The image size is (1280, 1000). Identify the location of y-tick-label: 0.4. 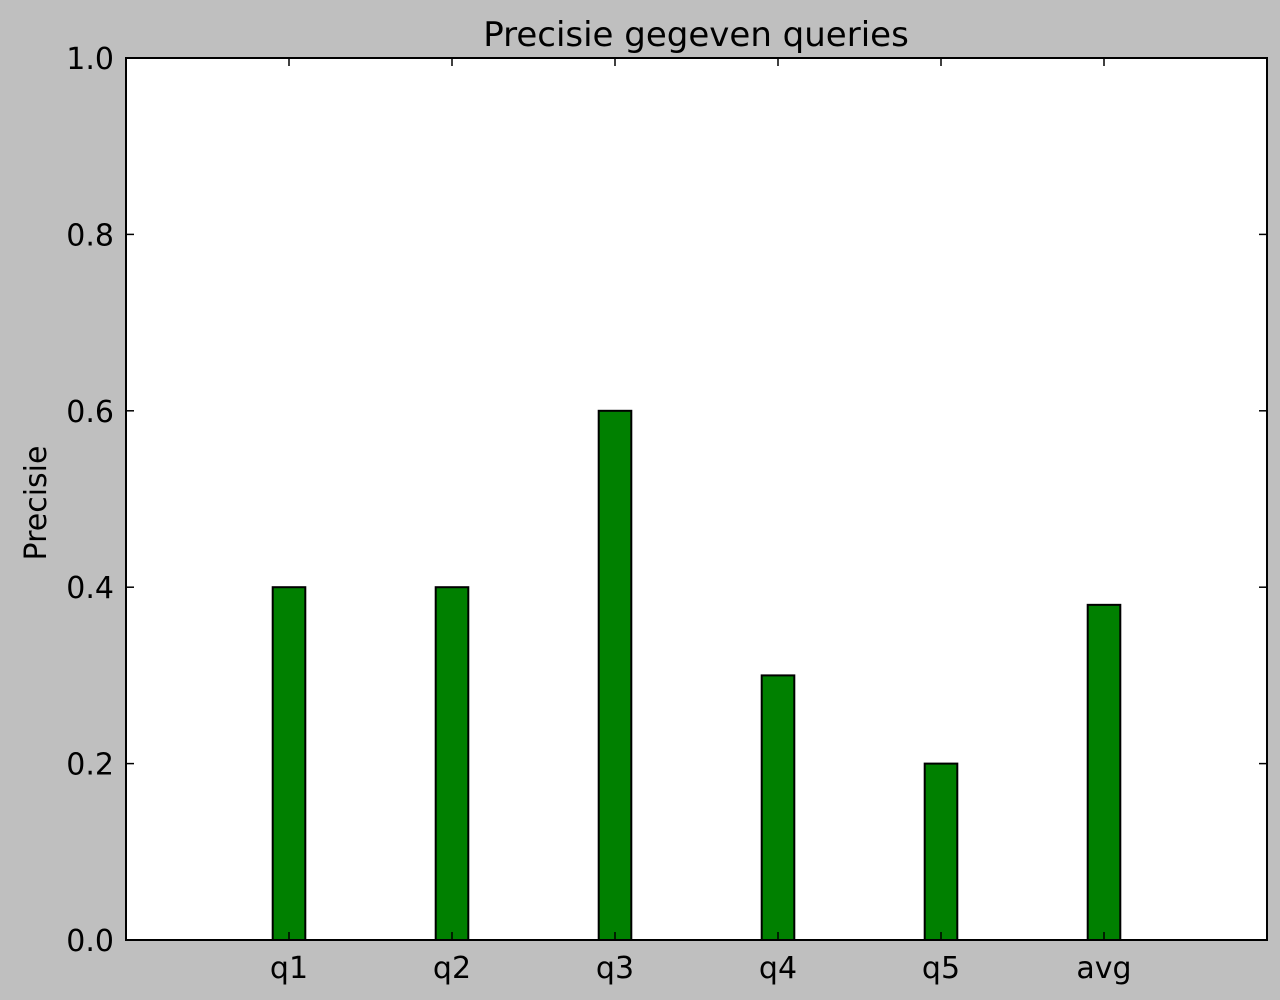
(90, 588).